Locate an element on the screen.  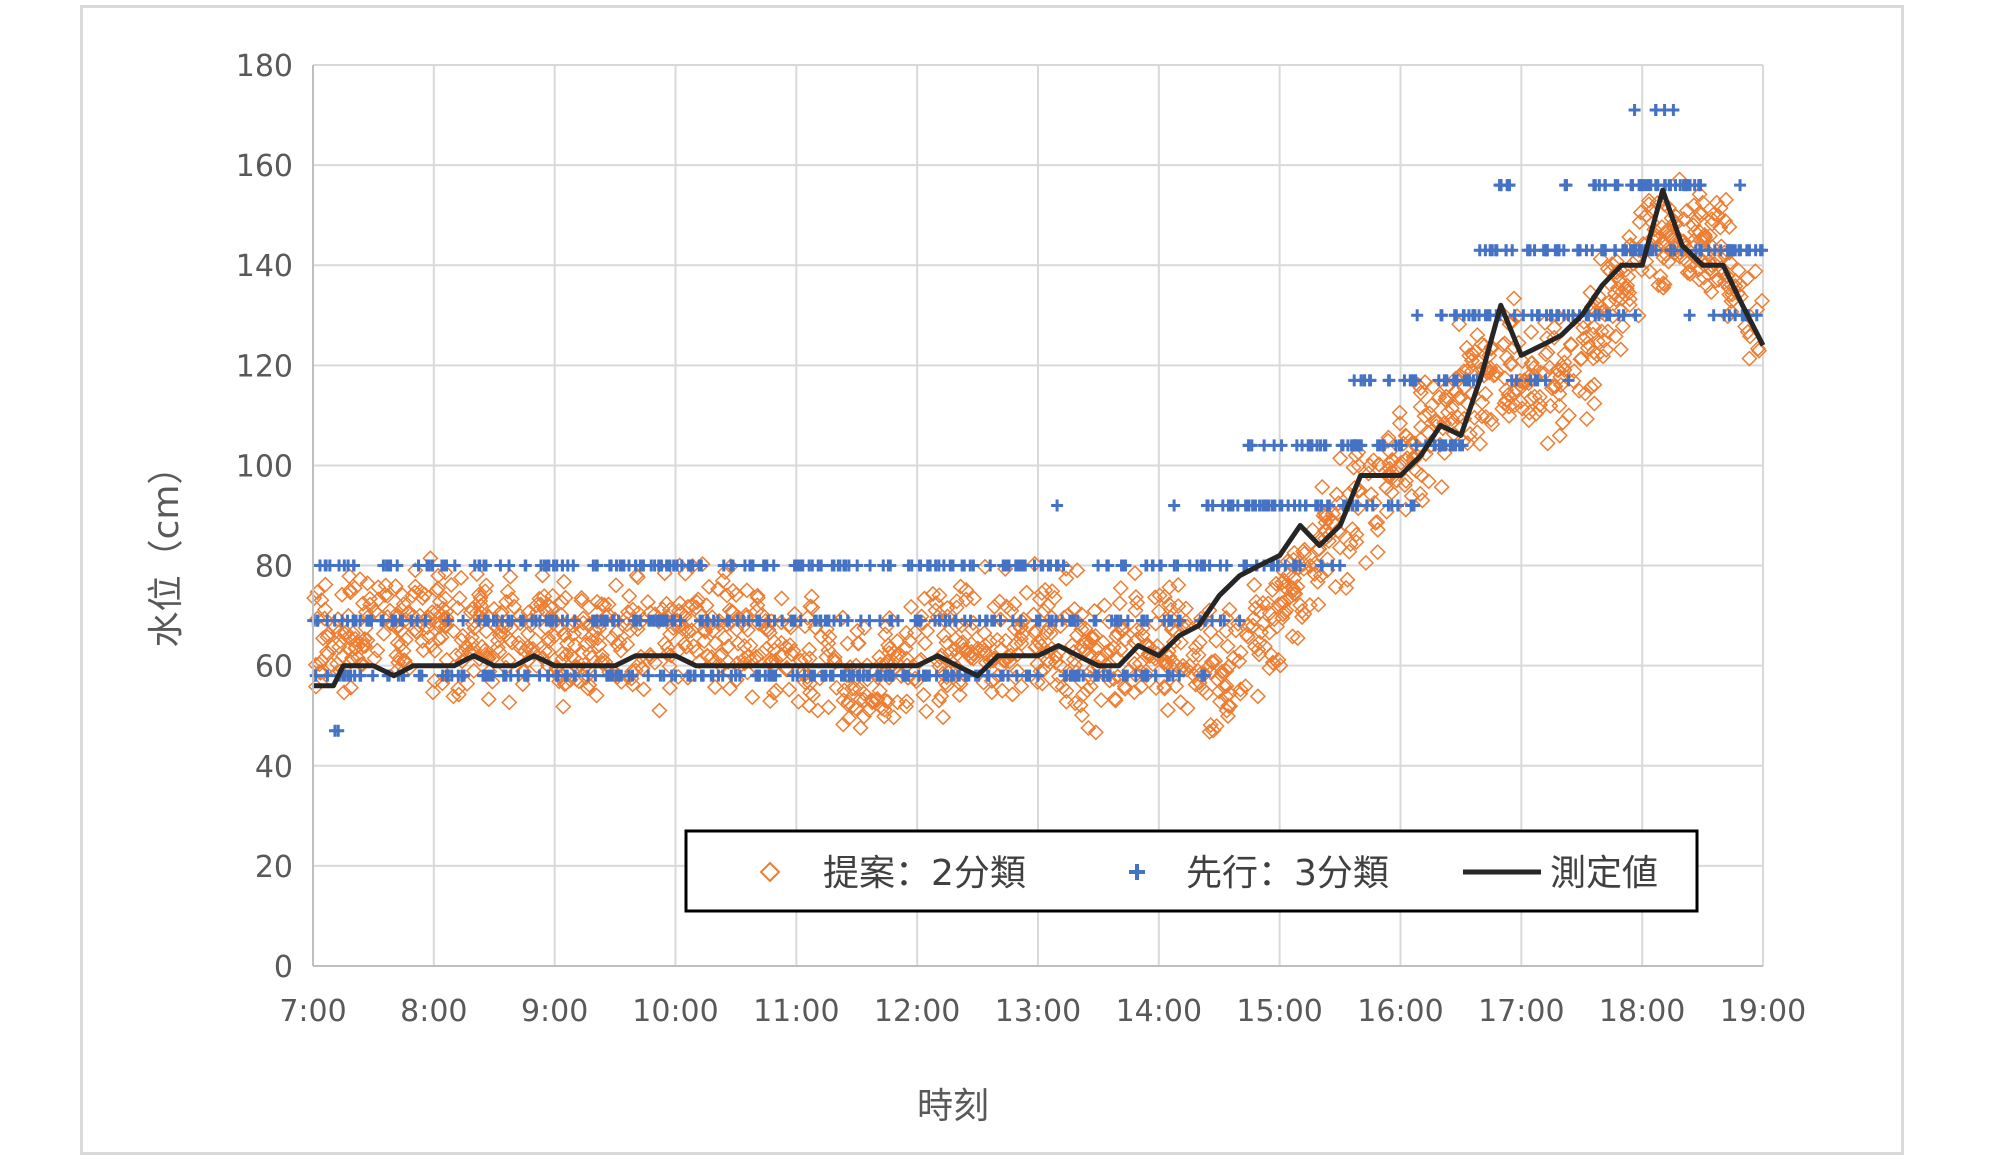
legend-label-proposed: 提案：2分類 is located at coordinates (924, 873).